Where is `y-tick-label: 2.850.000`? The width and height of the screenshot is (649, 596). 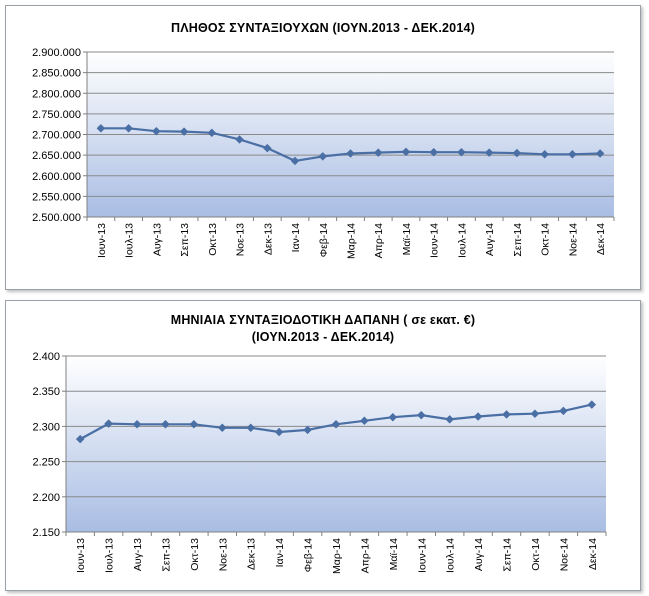
y-tick-label: 2.850.000 is located at coordinates (56, 74).